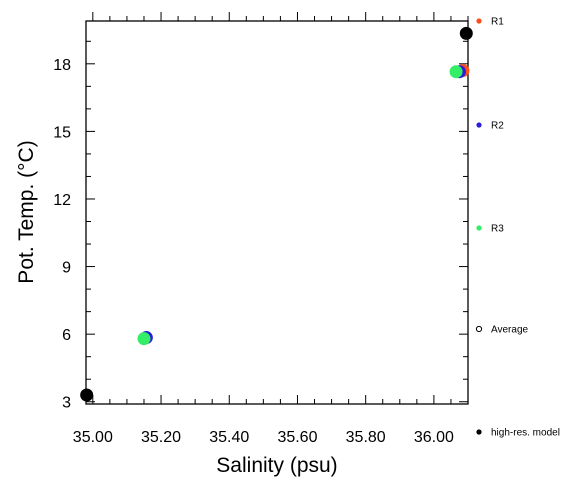  Describe the element at coordinates (66, 403) in the screenshot. I see `y-tick-label: 3` at that location.